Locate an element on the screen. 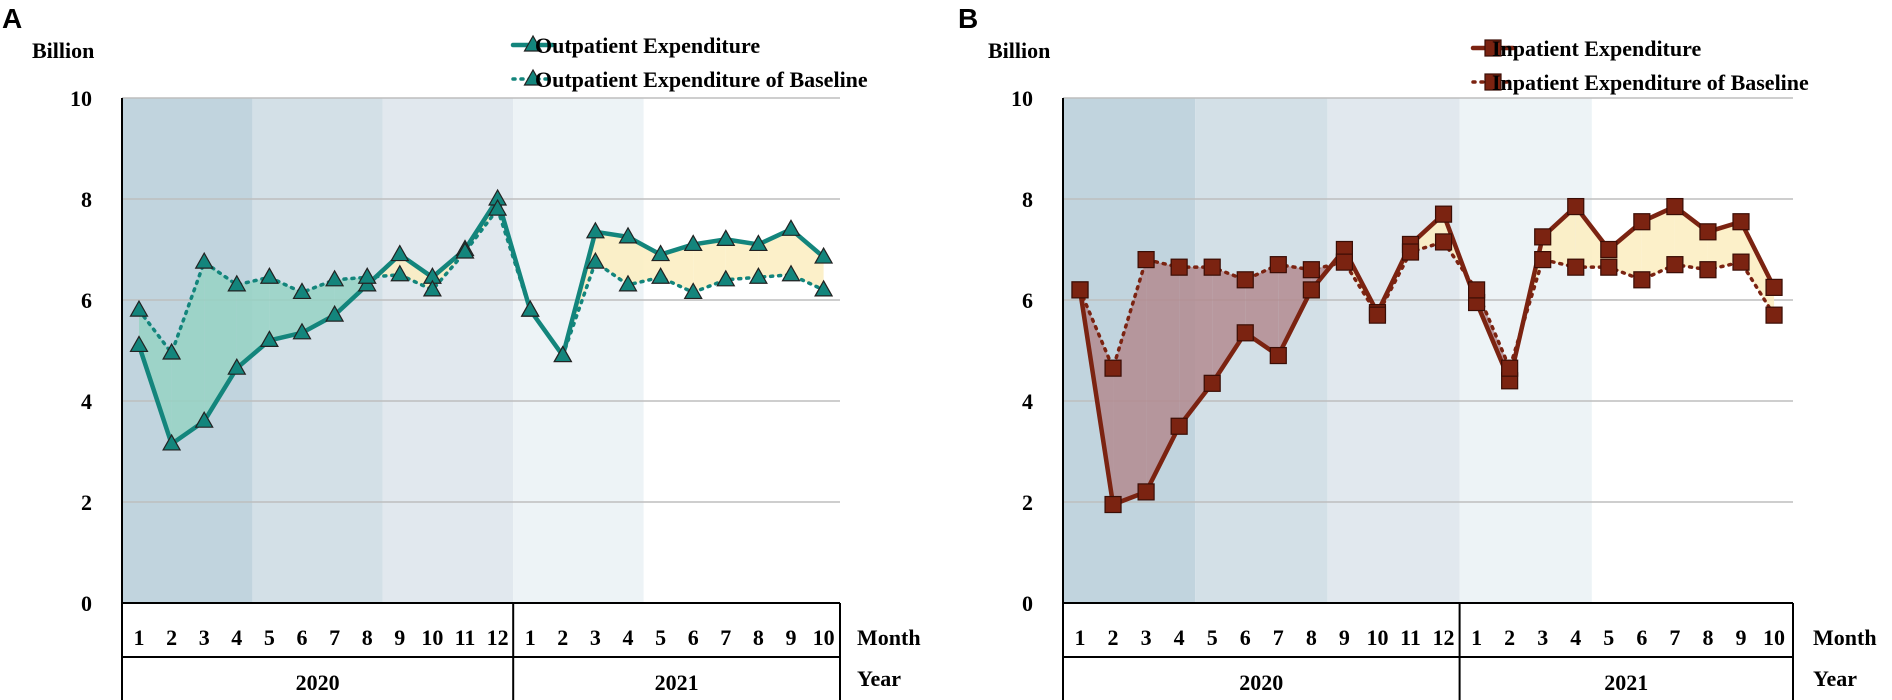 Image resolution: width=1892 pixels, height=700 pixels. panel-a-y-tick-label: 10 is located at coordinates (81, 98).